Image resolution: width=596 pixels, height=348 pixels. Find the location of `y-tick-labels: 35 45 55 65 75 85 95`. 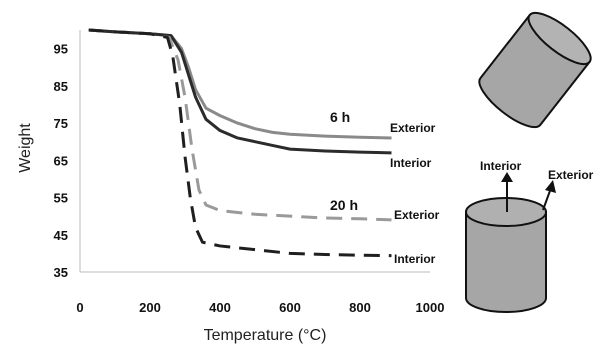

y-tick-labels: 35 45 55 65 75 85 95 is located at coordinates (61, 161).